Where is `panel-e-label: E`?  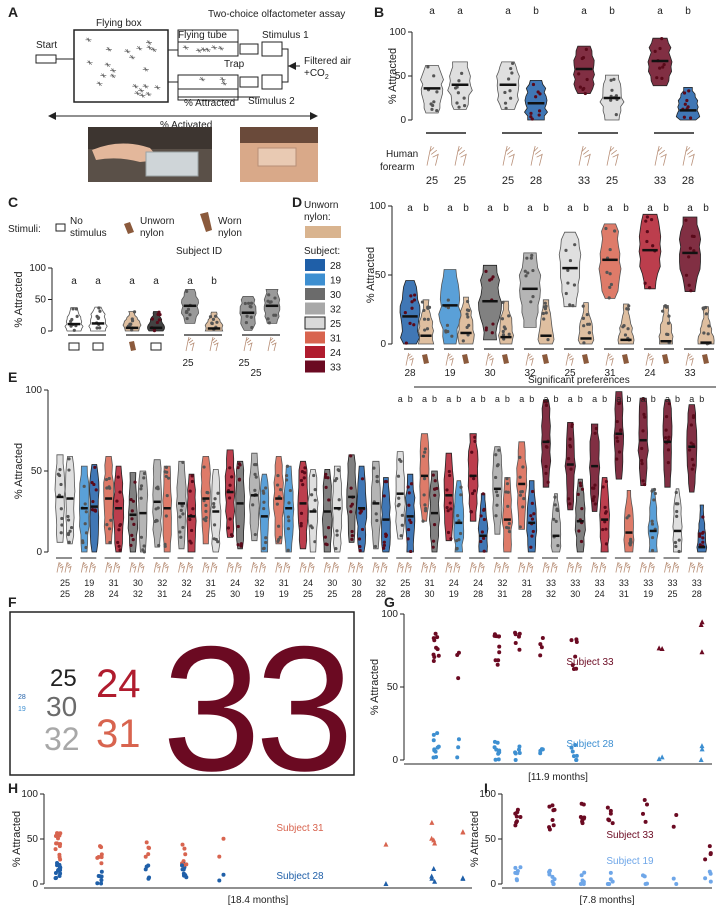
panel-e-label: E is located at coordinates (12, 377).